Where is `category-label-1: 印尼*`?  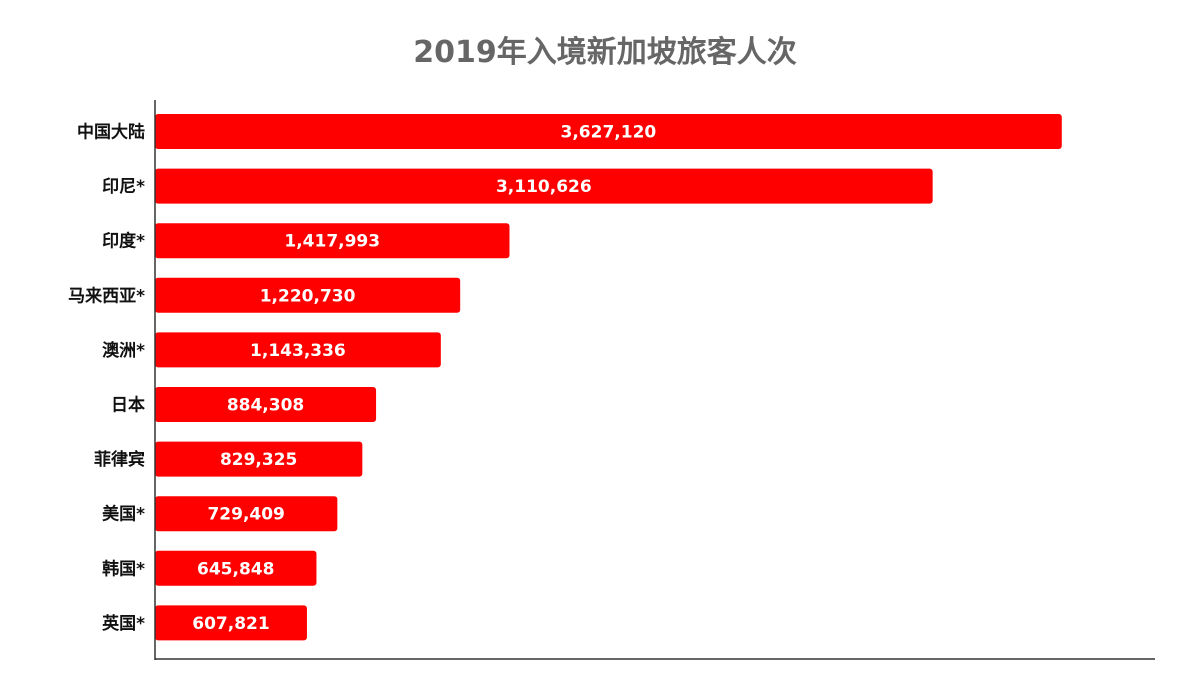 category-label-1: 印尼* is located at coordinates (123, 187).